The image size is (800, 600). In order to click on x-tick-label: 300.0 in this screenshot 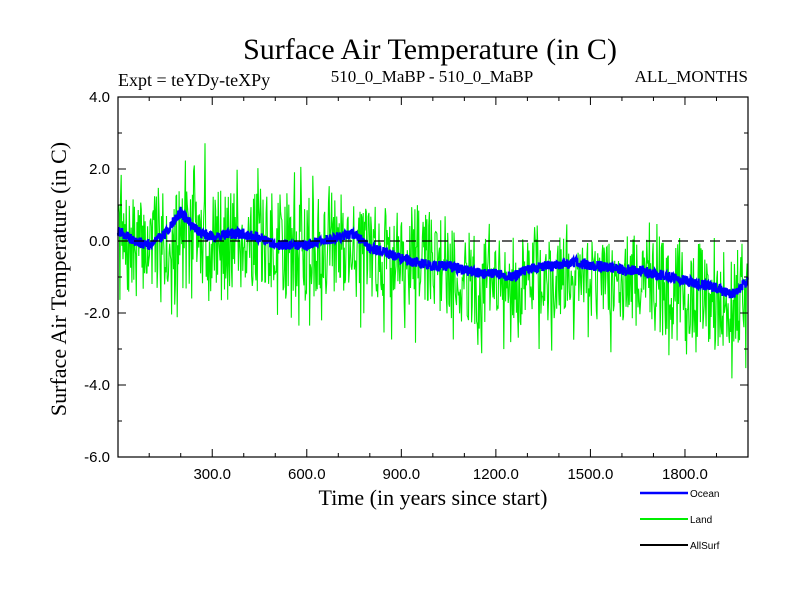, I will do `click(212, 474)`.